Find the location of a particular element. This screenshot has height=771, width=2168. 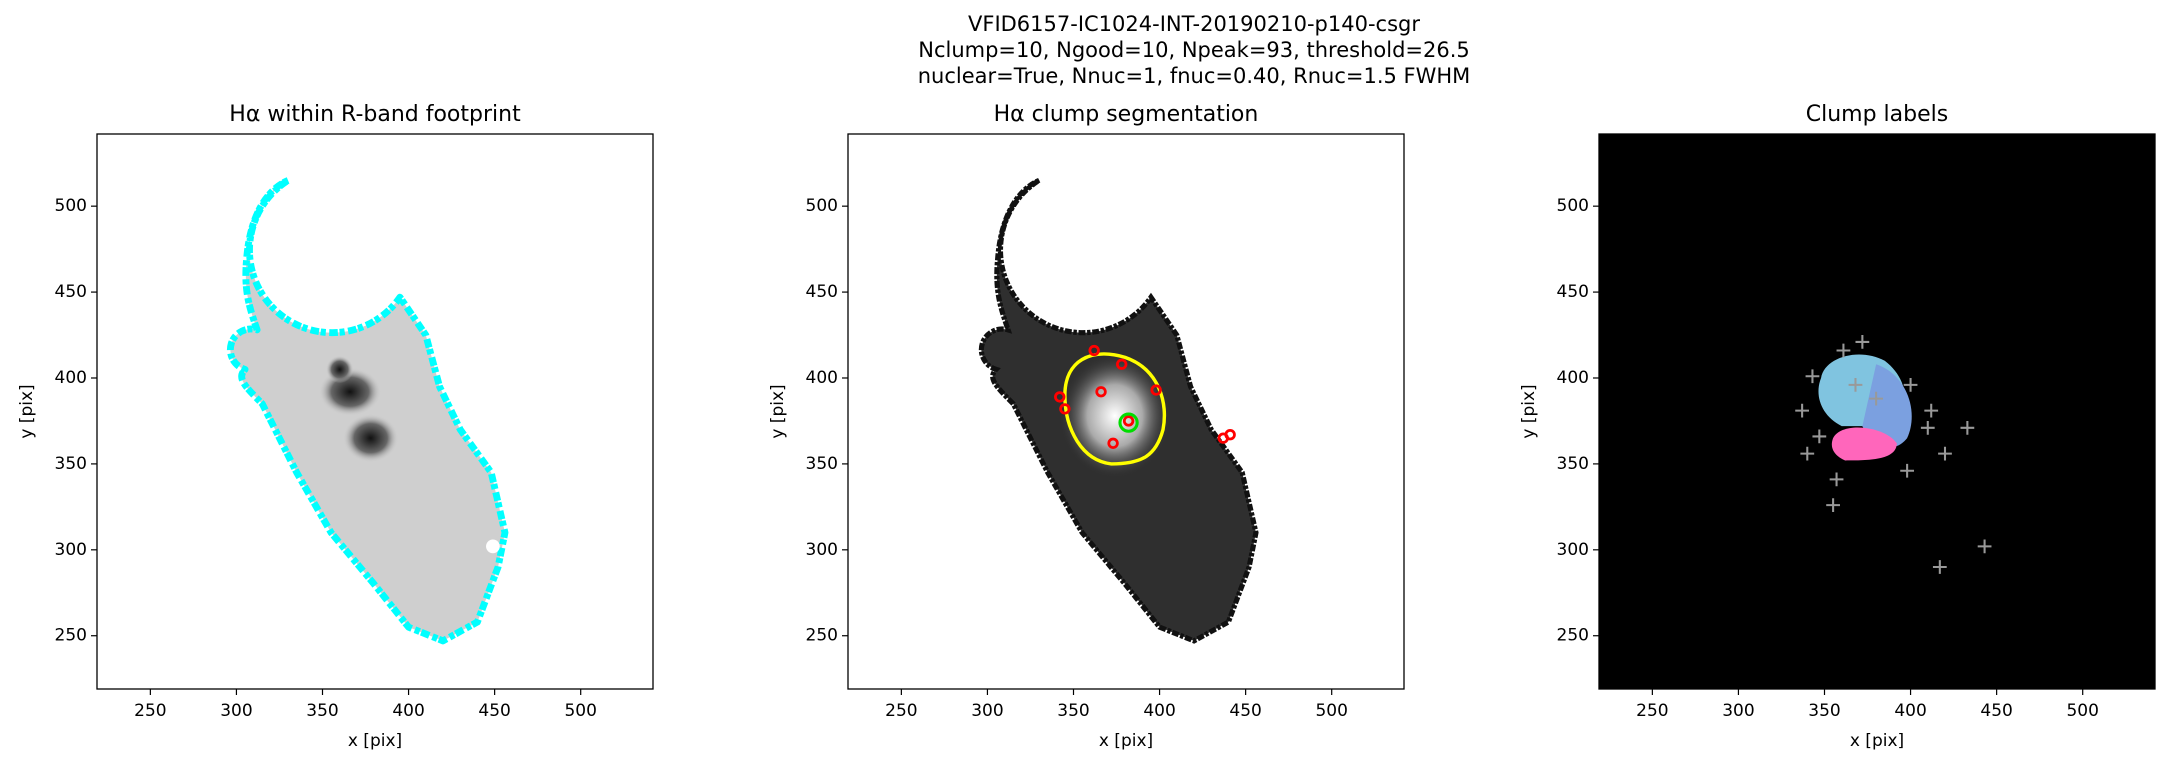

panel-title: Clump labels is located at coordinates (1877, 114).